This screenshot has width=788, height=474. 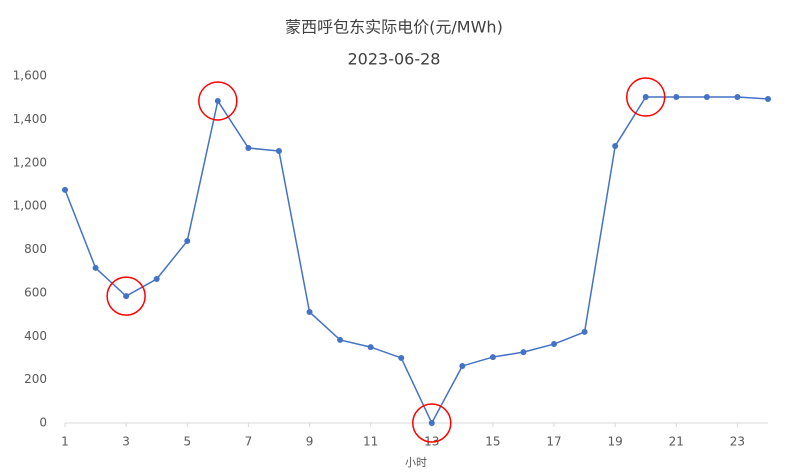 I want to click on y-tick-label: 1,000, so click(x=30, y=206).